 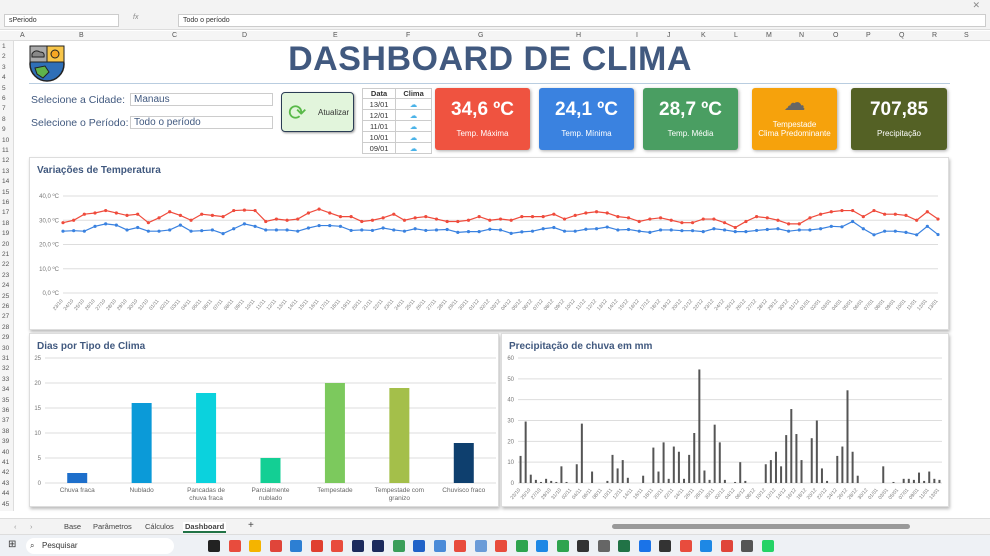 I want to click on column-header: I, so click(x=637, y=35).